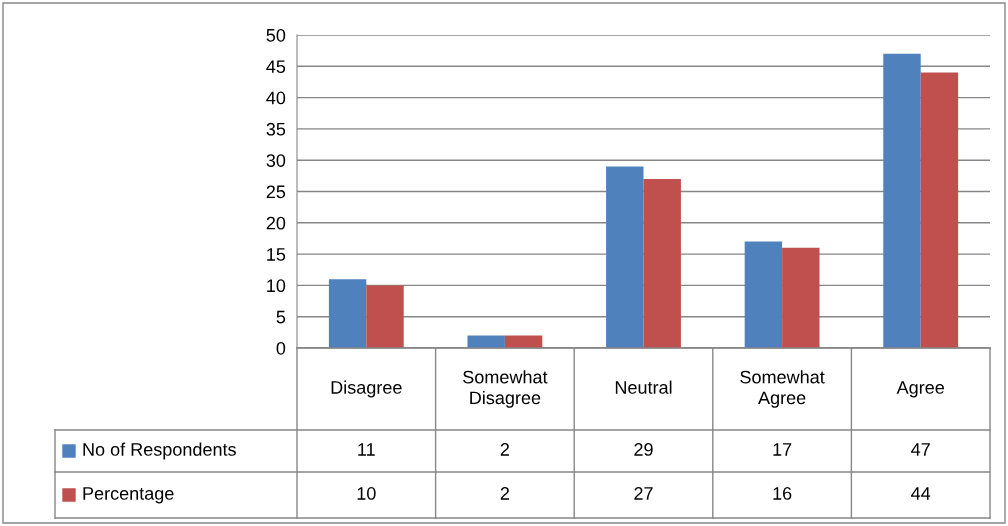 The width and height of the screenshot is (1008, 526). What do you see at coordinates (920, 389) in the screenshot?
I see `x-tick-label: Agree` at bounding box center [920, 389].